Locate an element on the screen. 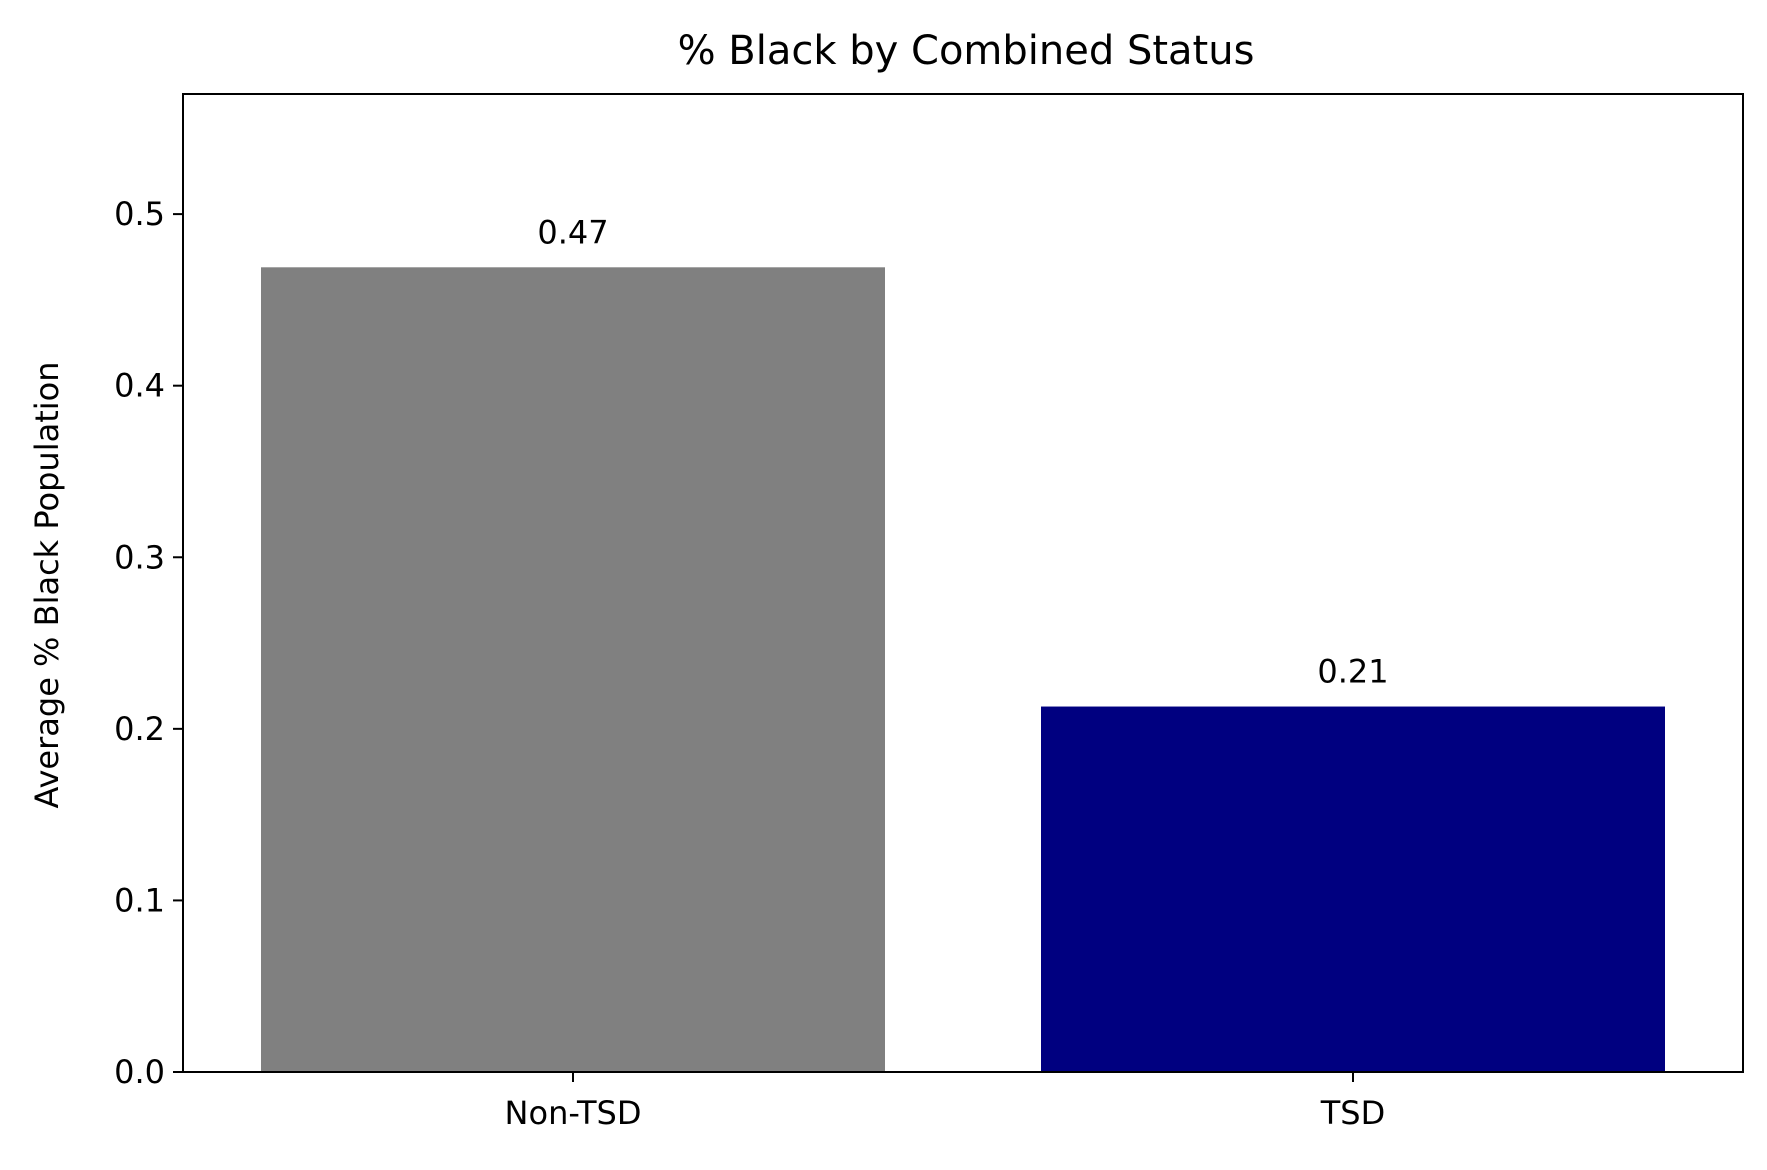 This screenshot has height=1170, width=1767. y-tick-label: 0.3 is located at coordinates (139, 557).